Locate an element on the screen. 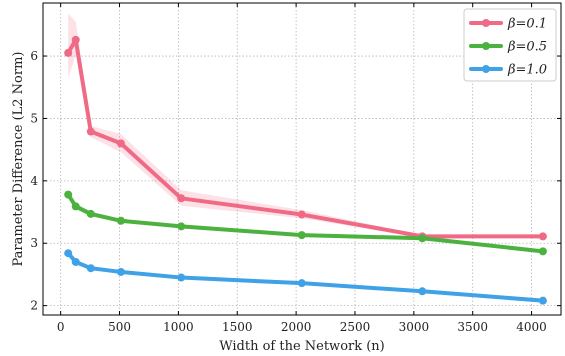 This screenshot has width=565, height=356. y-tick-label: 3 is located at coordinates (34, 243).